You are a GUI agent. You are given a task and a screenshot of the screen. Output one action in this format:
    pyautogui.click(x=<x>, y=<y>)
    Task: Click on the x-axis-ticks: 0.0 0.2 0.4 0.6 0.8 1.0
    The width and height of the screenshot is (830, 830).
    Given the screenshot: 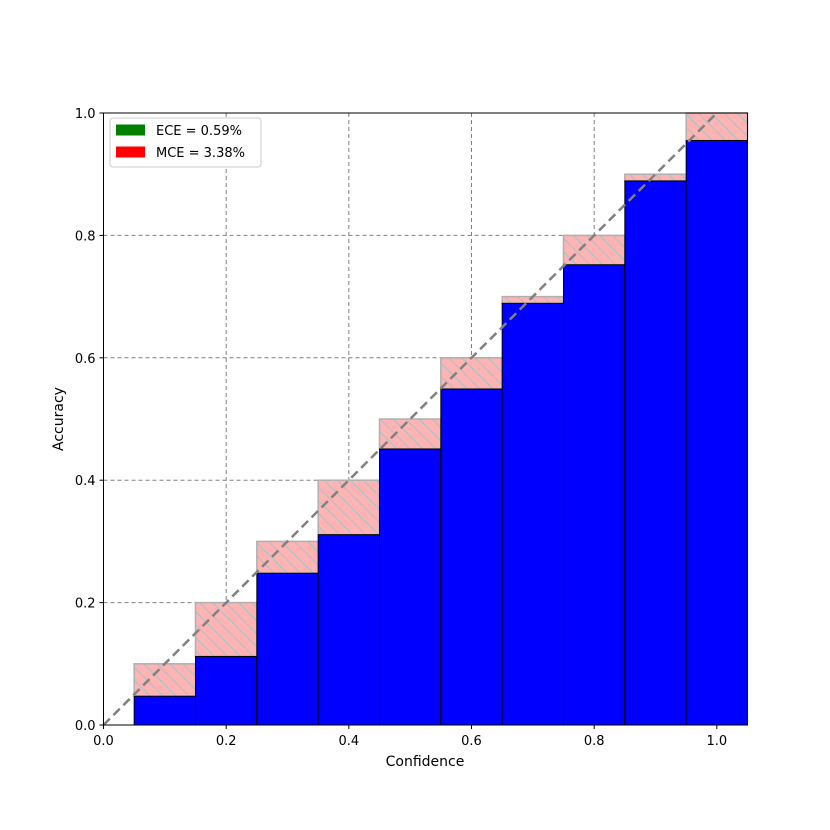 What is the action you would take?
    pyautogui.click(x=410, y=737)
    